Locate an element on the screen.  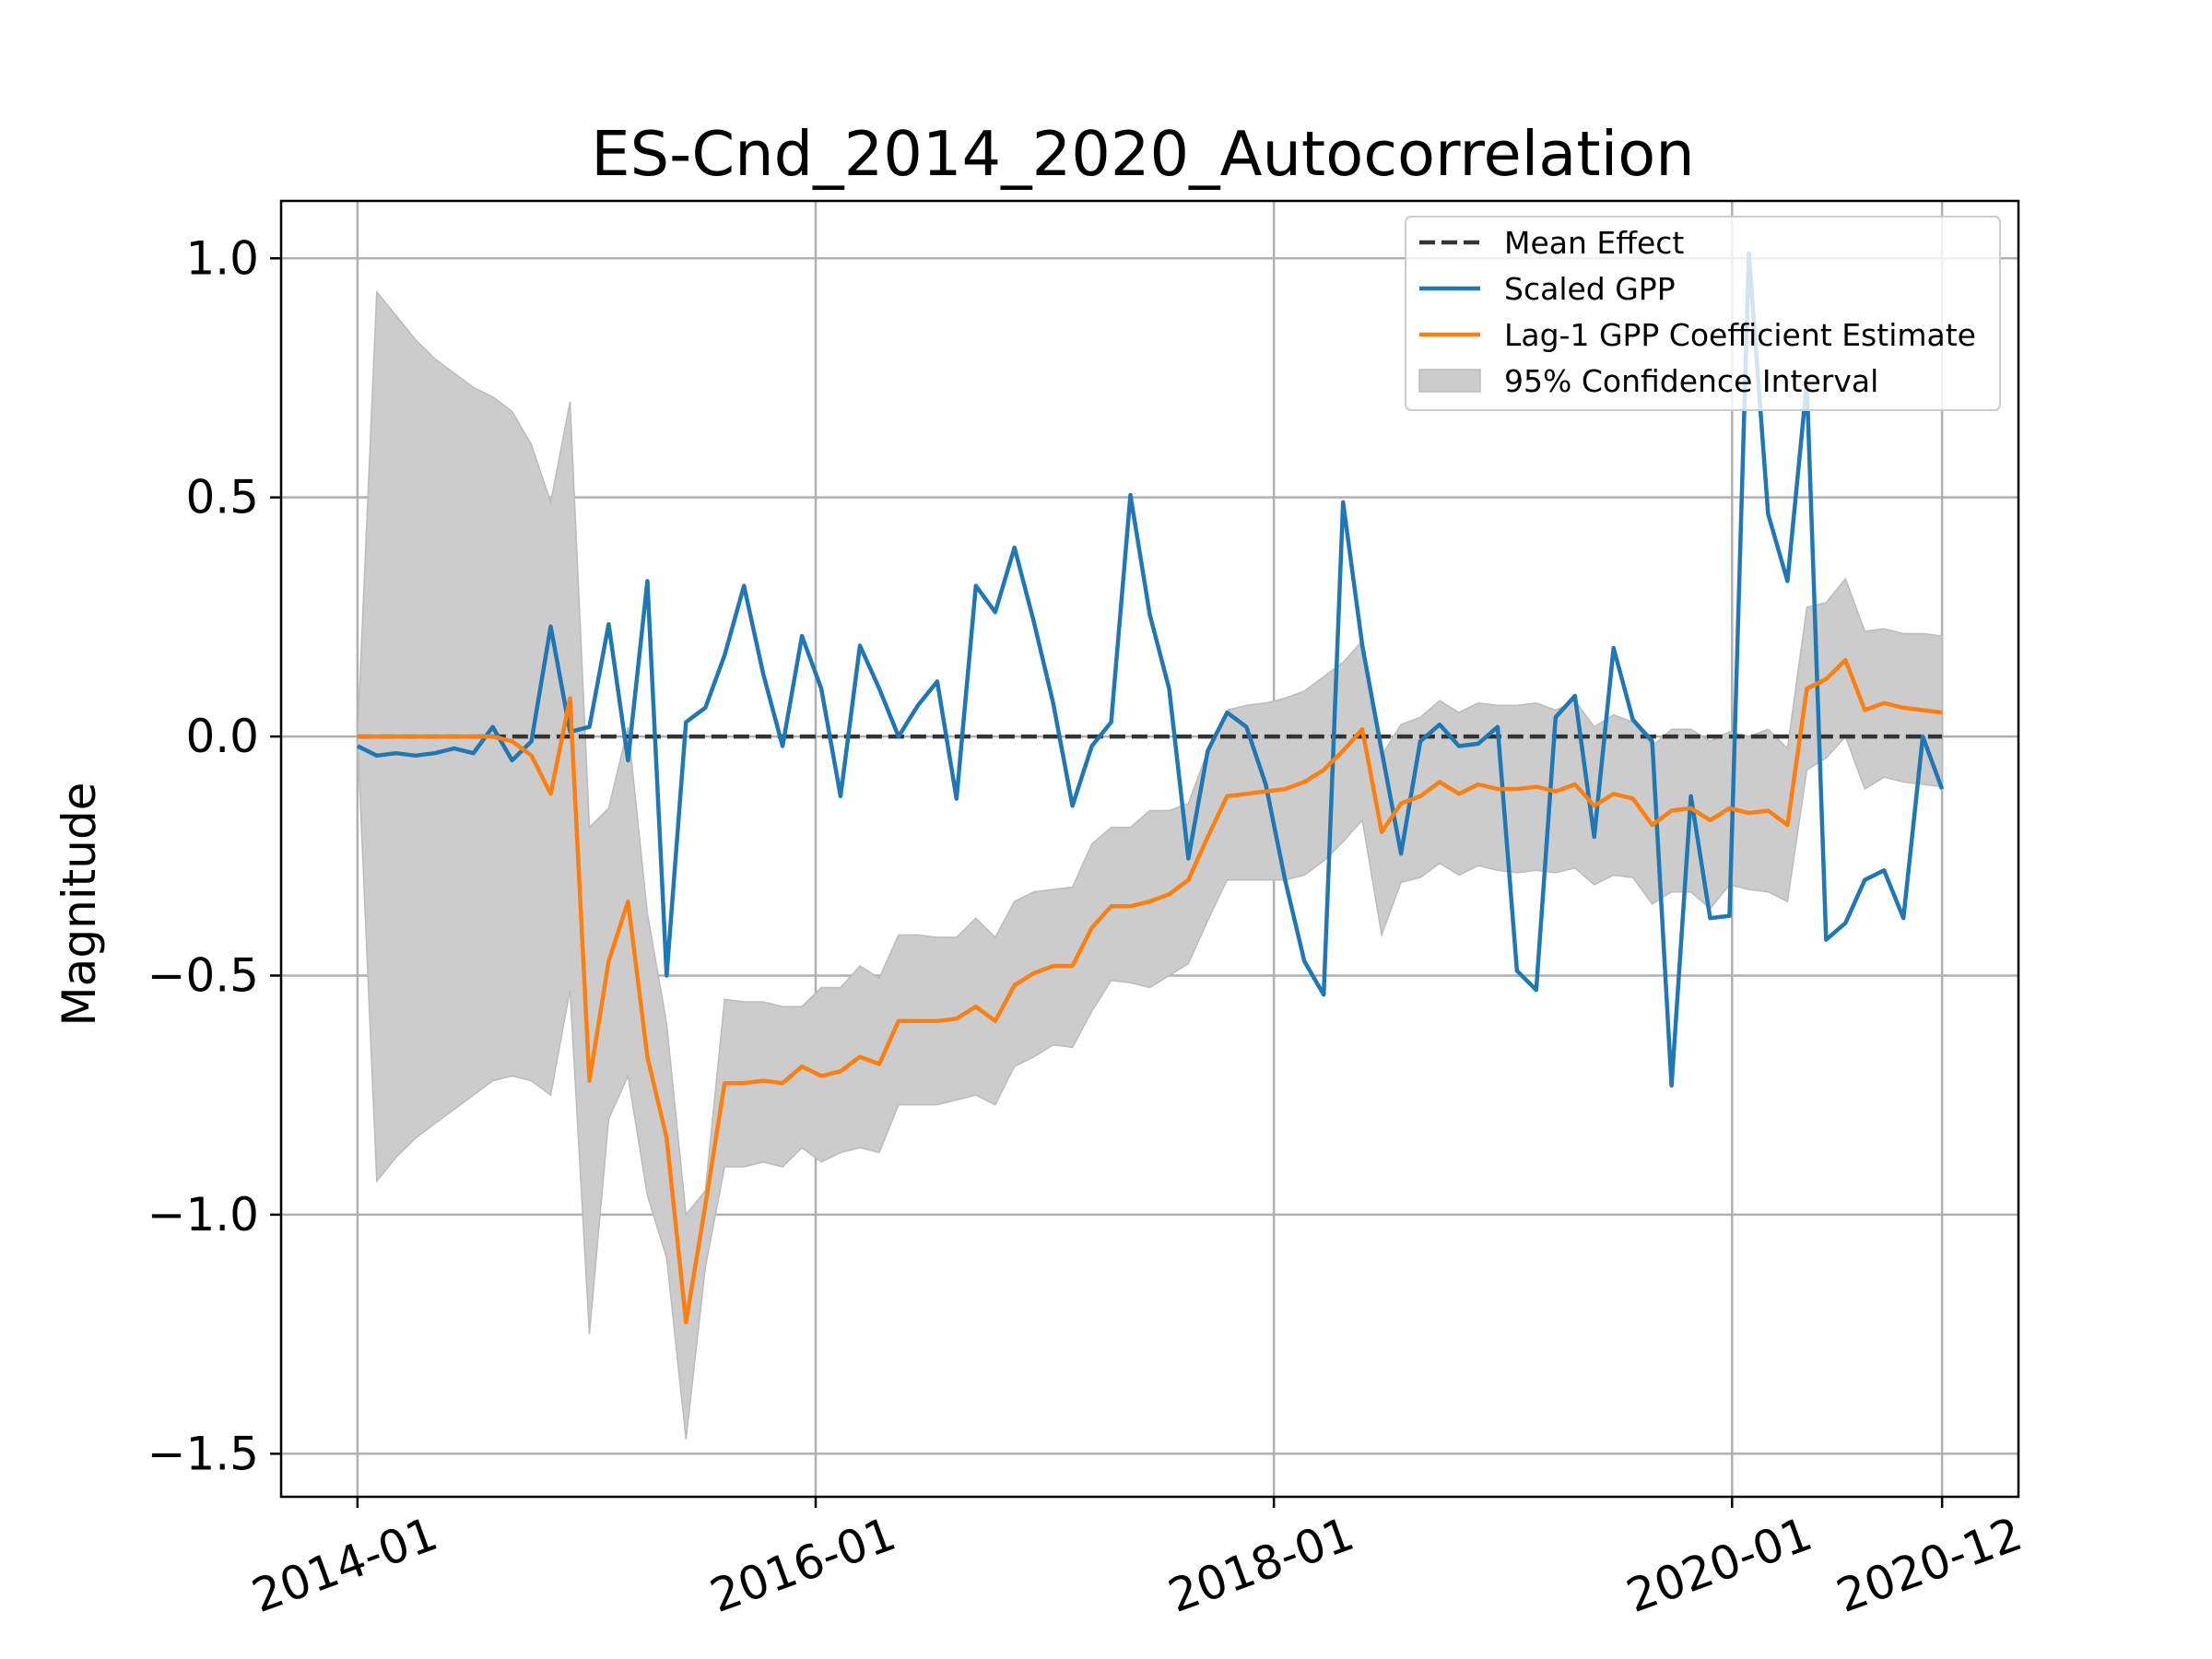
x-tick-label: 2020-12 is located at coordinates (1929, 1565).